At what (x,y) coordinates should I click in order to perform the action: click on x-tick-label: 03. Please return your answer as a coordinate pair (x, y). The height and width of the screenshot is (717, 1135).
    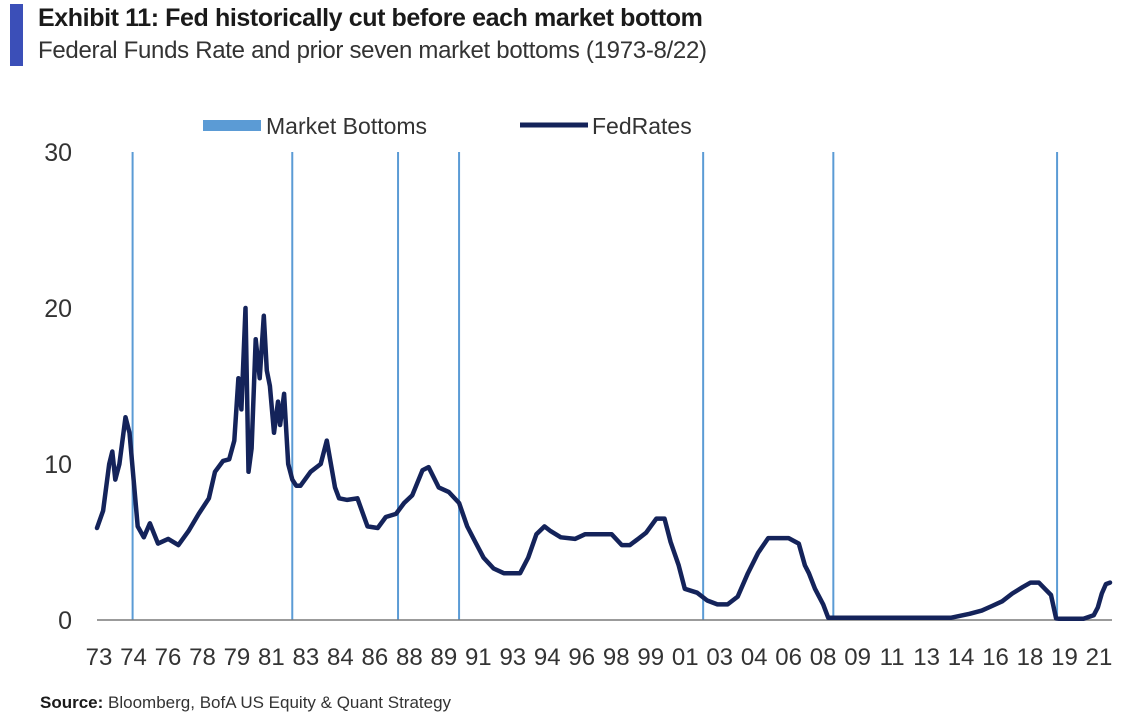
    Looking at the image, I should click on (719, 657).